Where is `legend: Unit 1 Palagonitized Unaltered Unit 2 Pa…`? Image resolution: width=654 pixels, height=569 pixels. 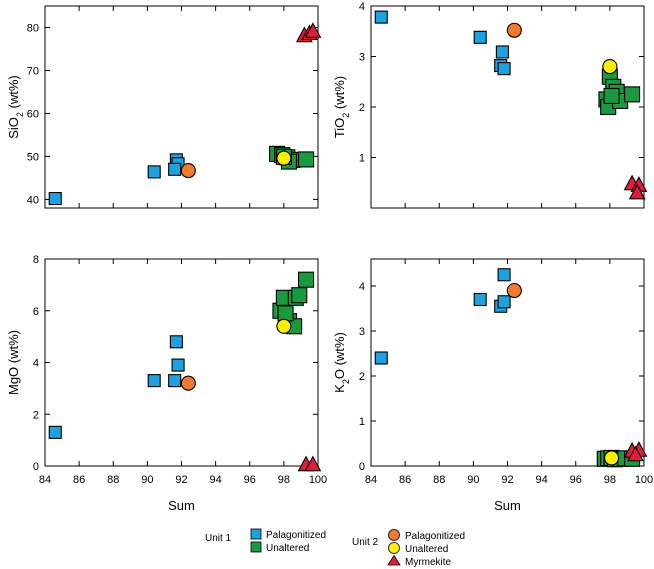 legend: Unit 1 Palagonitized Unaltered Unit 2 Pa… is located at coordinates (335, 548).